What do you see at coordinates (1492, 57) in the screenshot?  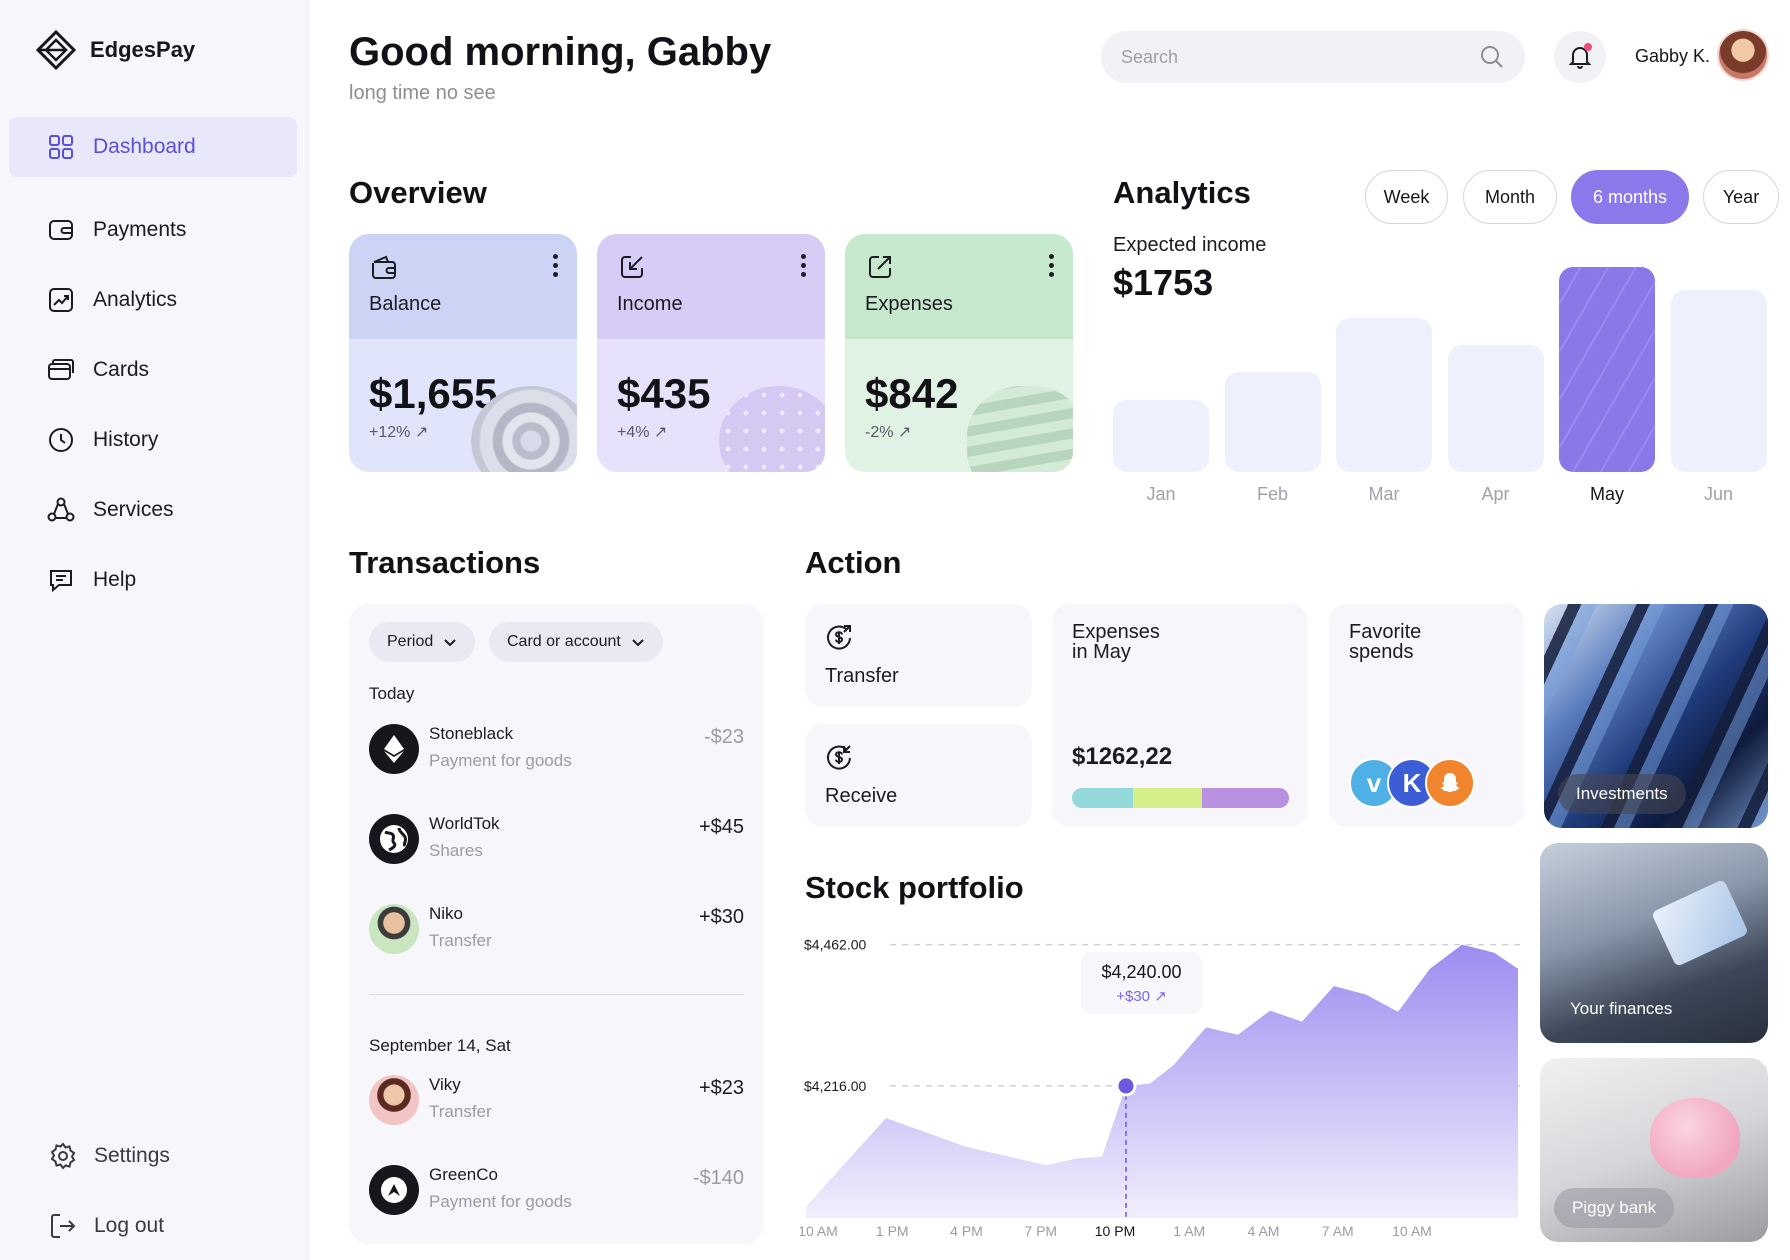 I see `search-icon` at bounding box center [1492, 57].